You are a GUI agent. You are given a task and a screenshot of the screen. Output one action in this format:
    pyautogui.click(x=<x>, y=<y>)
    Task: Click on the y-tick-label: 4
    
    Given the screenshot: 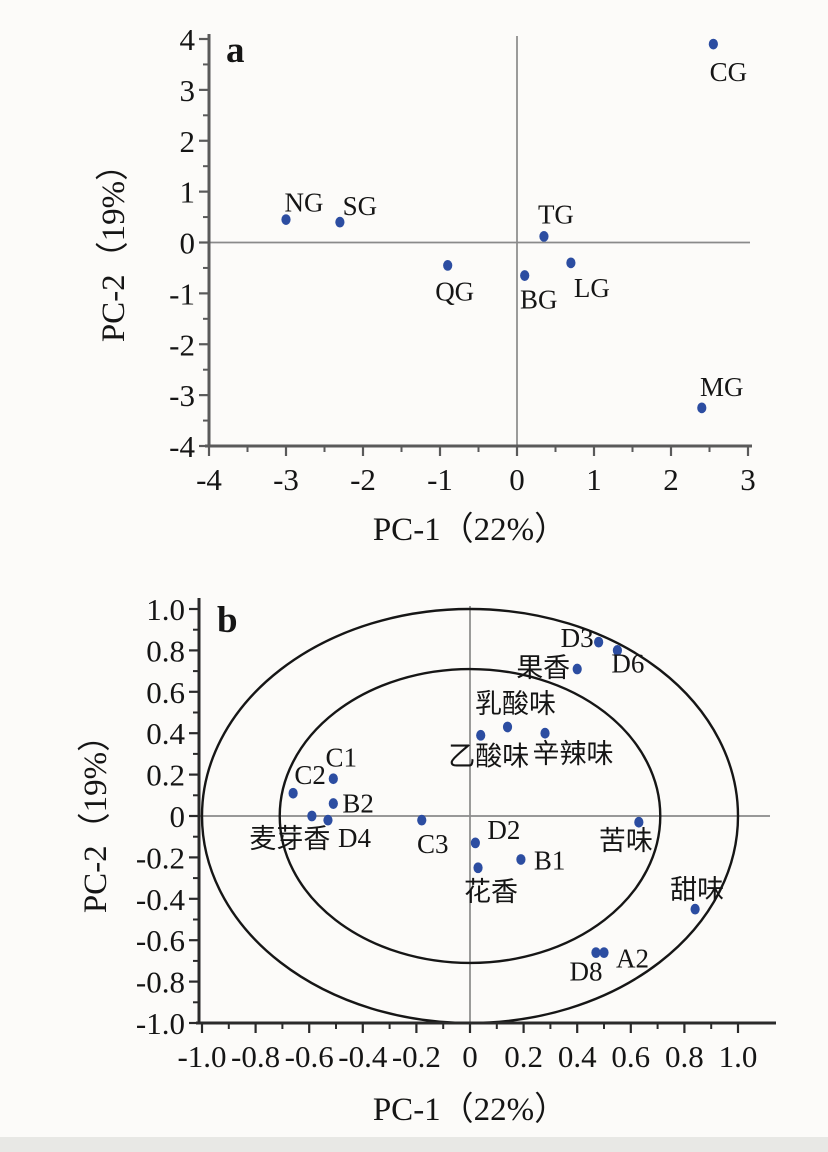 What is the action you would take?
    pyautogui.click(x=188, y=39)
    